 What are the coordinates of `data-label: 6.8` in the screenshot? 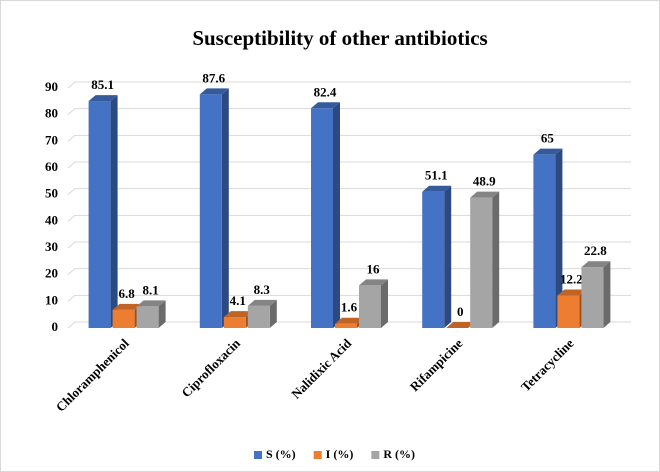 It's located at (126, 293).